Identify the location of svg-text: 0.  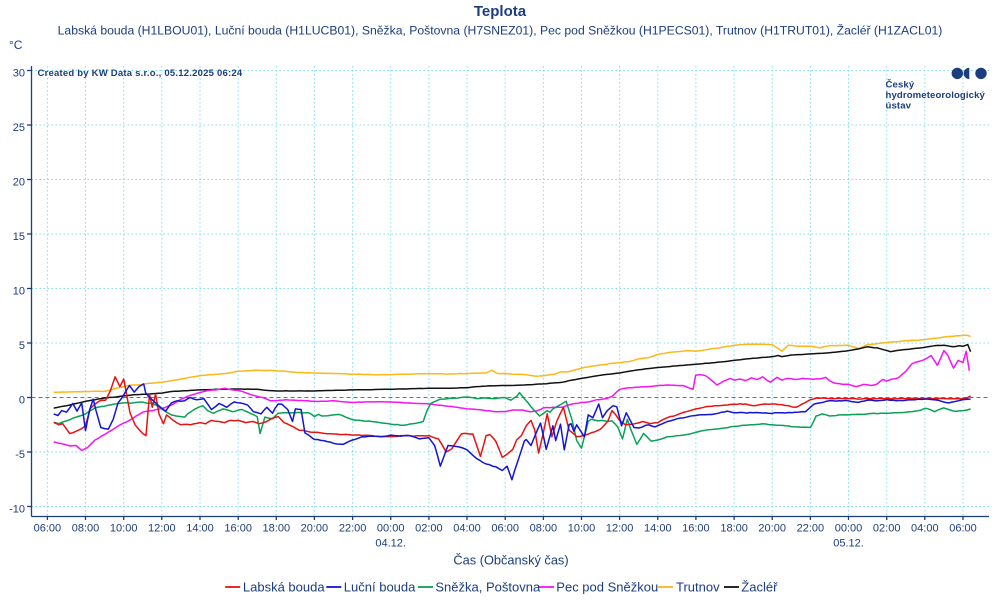
(22, 400).